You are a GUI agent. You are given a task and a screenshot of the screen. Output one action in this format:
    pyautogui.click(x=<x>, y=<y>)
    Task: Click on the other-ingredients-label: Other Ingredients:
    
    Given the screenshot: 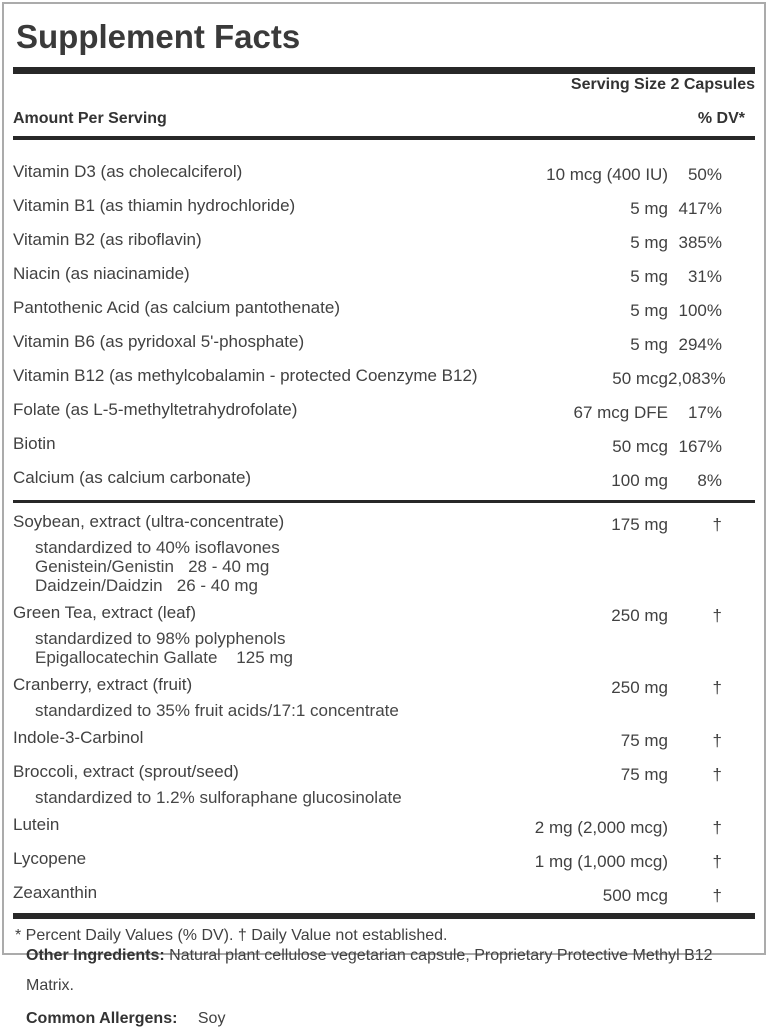 What is the action you would take?
    pyautogui.click(x=95, y=955)
    